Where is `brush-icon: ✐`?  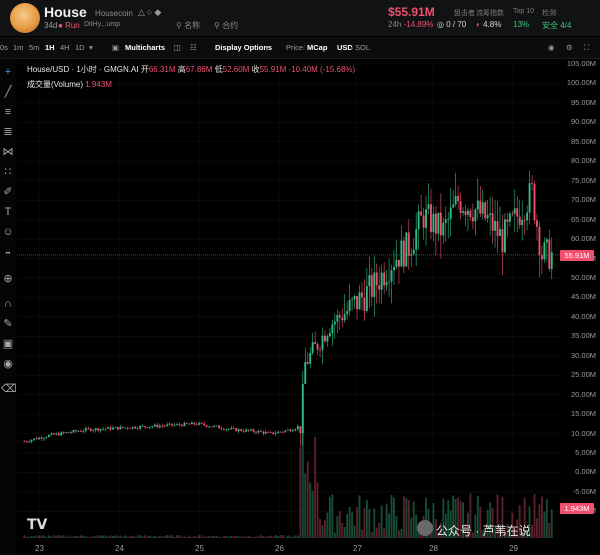
brush-icon: ✐ is located at coordinates (8, 192).